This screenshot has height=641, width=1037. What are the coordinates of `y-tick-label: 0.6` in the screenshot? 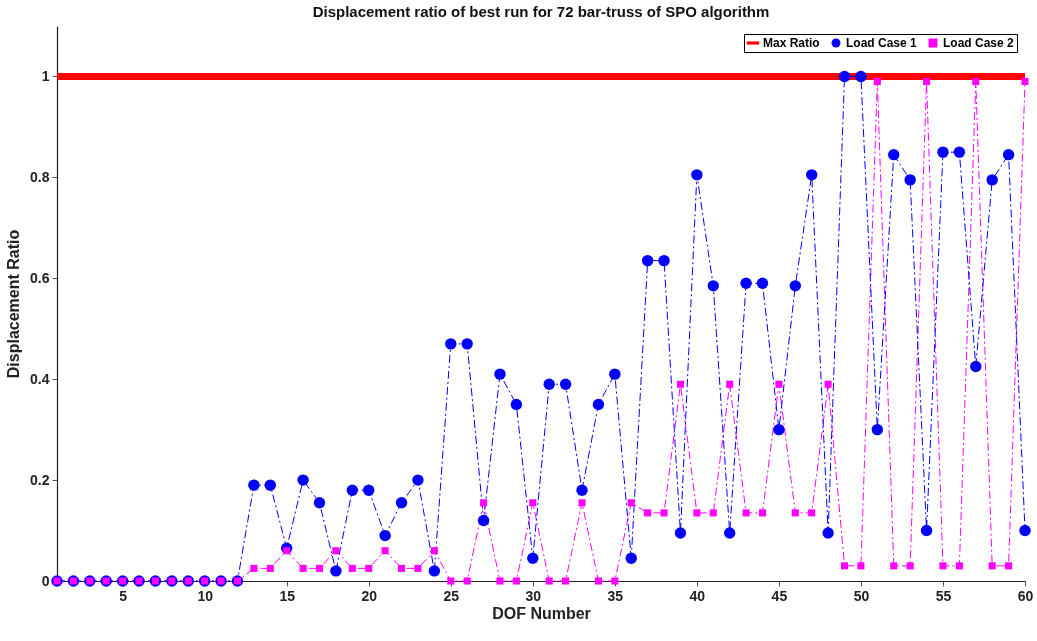 It's located at (40, 277).